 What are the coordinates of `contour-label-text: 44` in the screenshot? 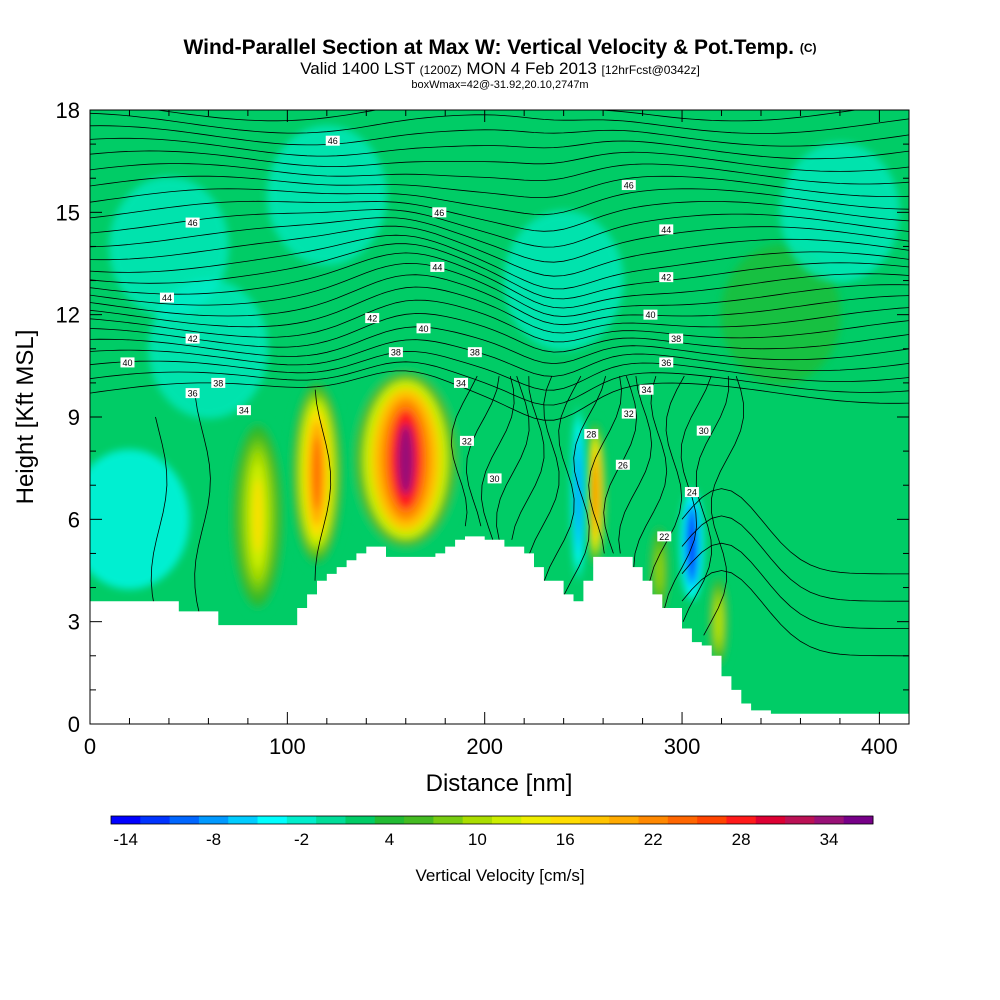 It's located at (437, 267).